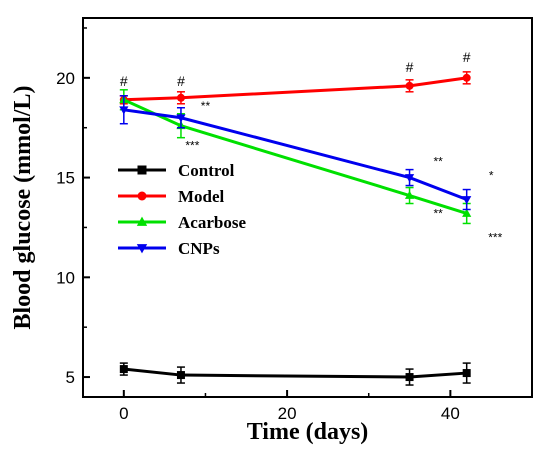  I want to click on legend-item-cnps: CNPs, so click(169, 248).